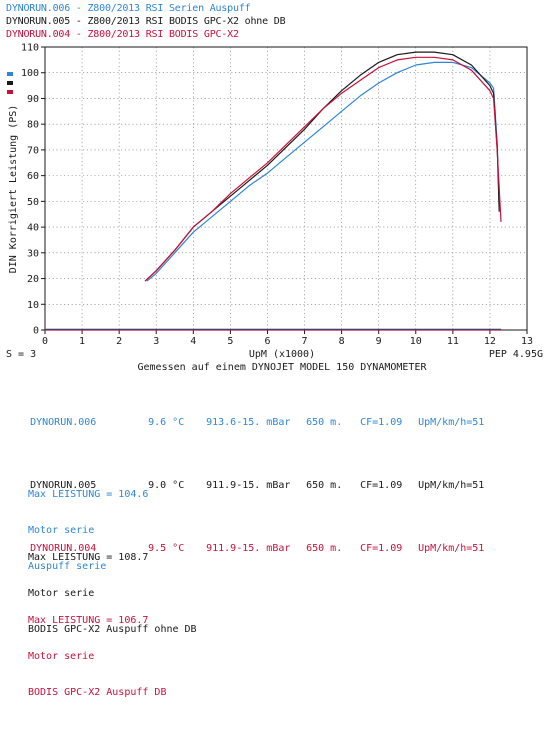  I want to click on x-tick-label: 9, so click(379, 341).